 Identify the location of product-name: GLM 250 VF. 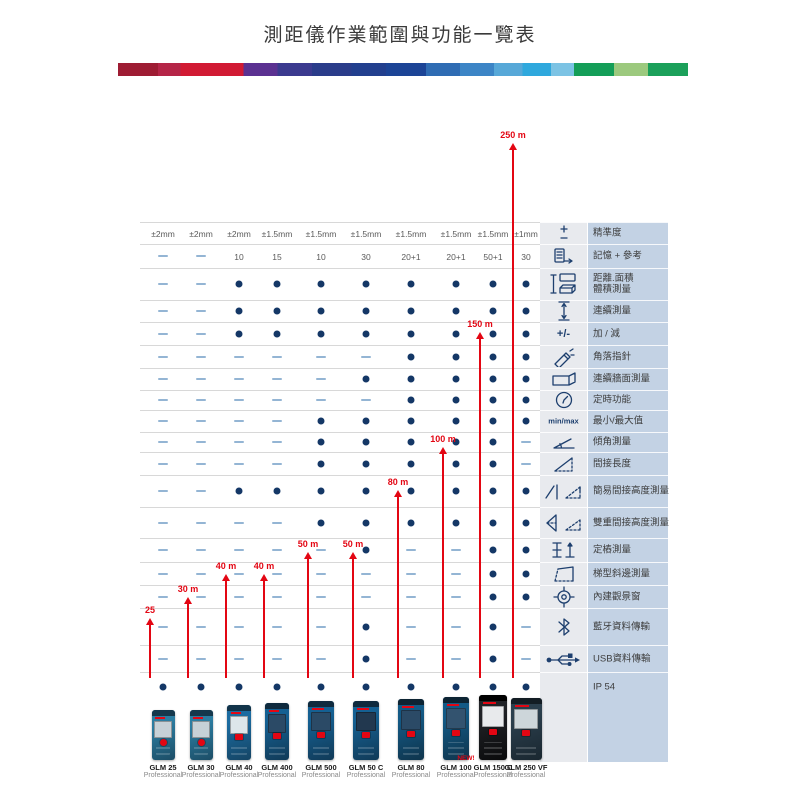
(526, 767).